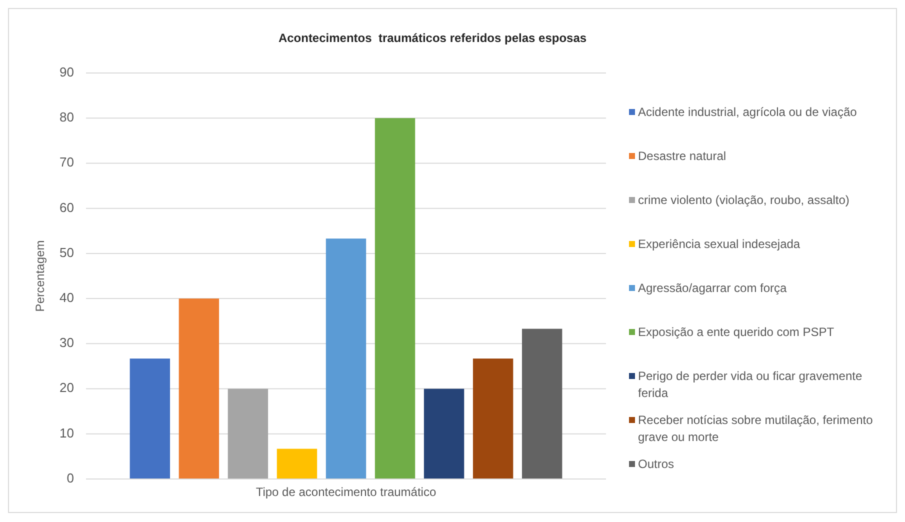 Image resolution: width=905 pixels, height=522 pixels. I want to click on legend-label: Receber notícias sobre mutilação, ferimento grave ou morte, so click(756, 428).